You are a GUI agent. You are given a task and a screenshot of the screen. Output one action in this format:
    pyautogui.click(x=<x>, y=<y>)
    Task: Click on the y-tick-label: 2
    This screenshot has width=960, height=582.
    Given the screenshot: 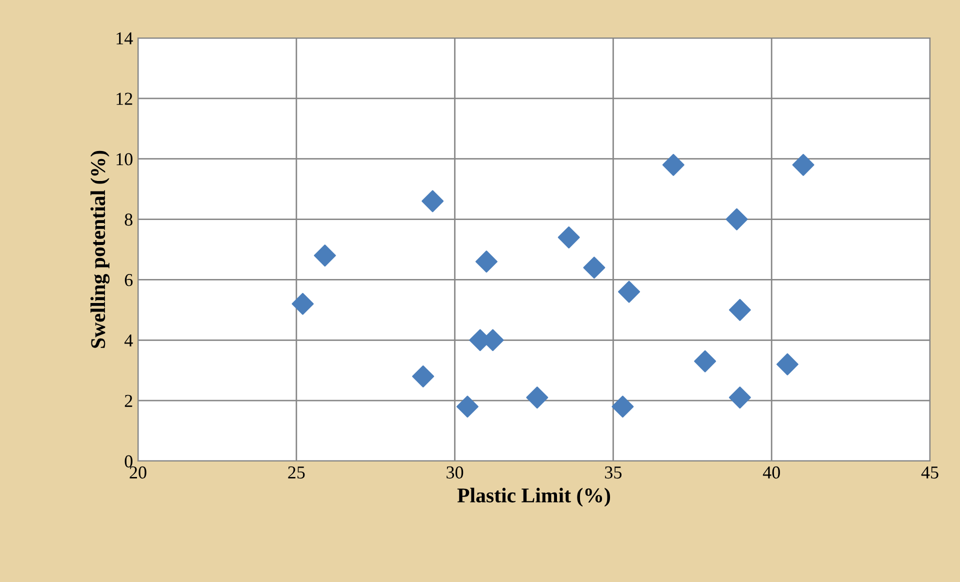 What is the action you would take?
    pyautogui.click(x=128, y=400)
    